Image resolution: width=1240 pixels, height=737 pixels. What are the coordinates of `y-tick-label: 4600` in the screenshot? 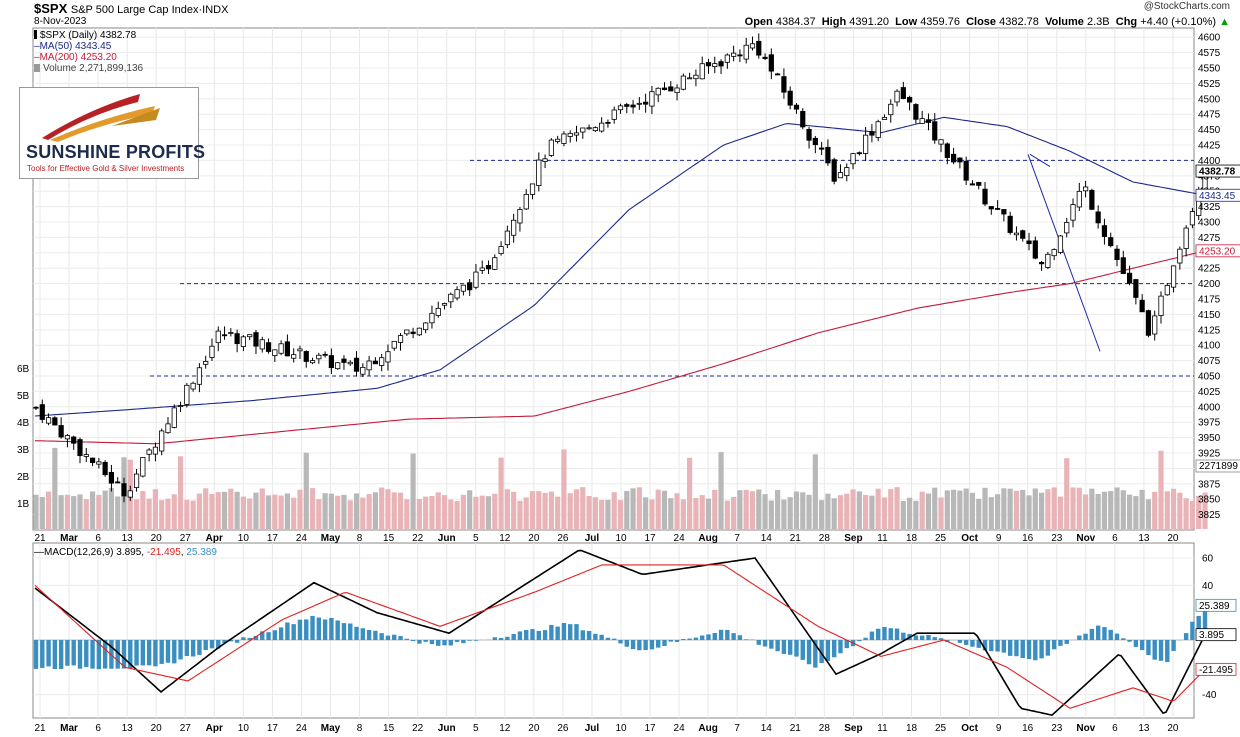 It's located at (1209, 38).